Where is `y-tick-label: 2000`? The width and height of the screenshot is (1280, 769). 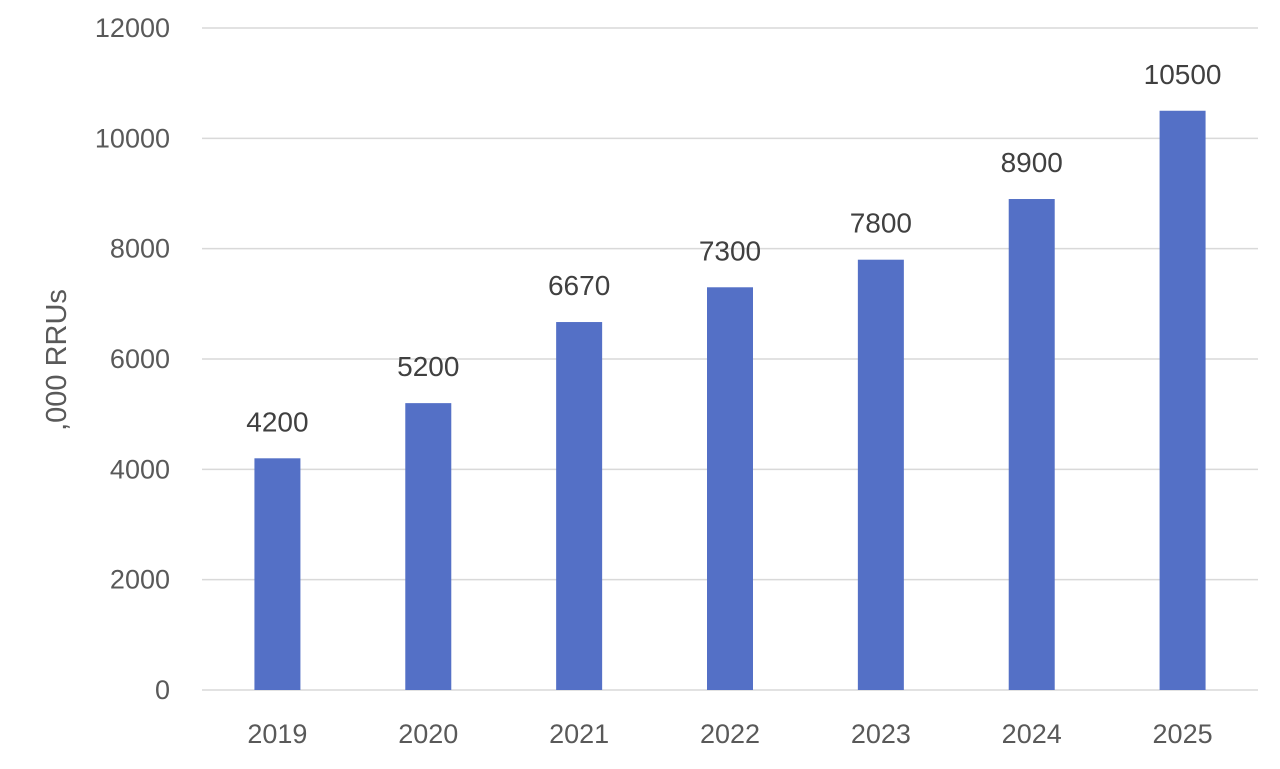 y-tick-label: 2000 is located at coordinates (140, 580).